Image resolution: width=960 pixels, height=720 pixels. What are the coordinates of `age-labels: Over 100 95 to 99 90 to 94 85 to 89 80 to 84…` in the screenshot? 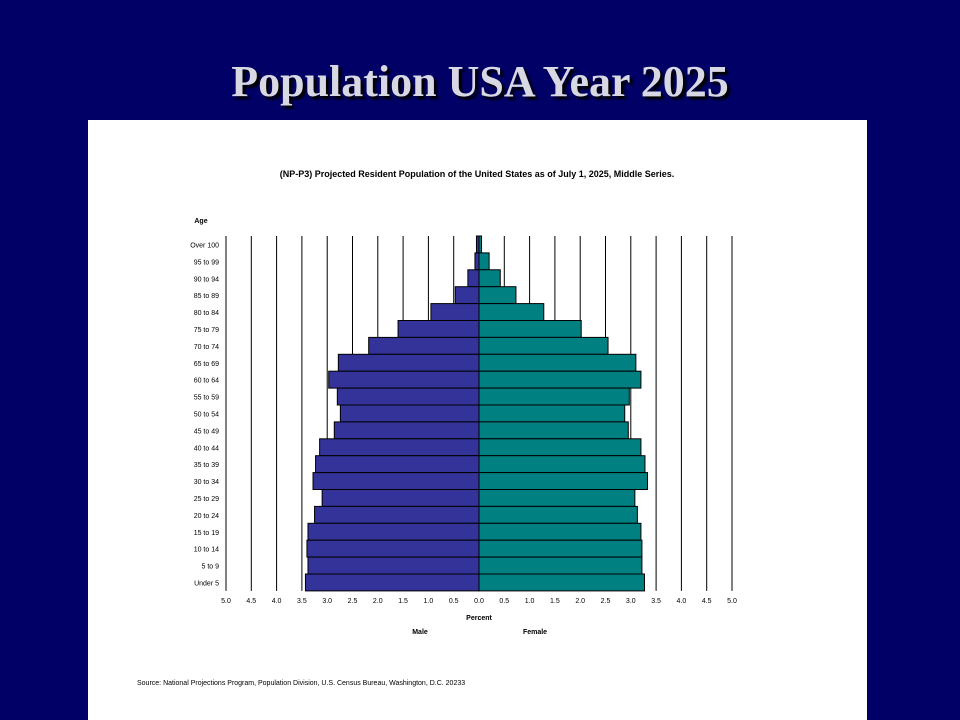 It's located at (204, 414).